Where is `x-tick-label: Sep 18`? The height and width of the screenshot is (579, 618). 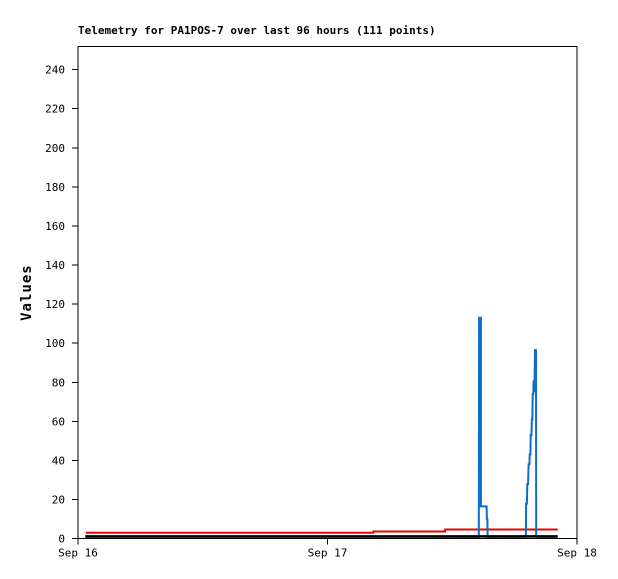
x-tick-label: Sep 18 is located at coordinates (577, 553).